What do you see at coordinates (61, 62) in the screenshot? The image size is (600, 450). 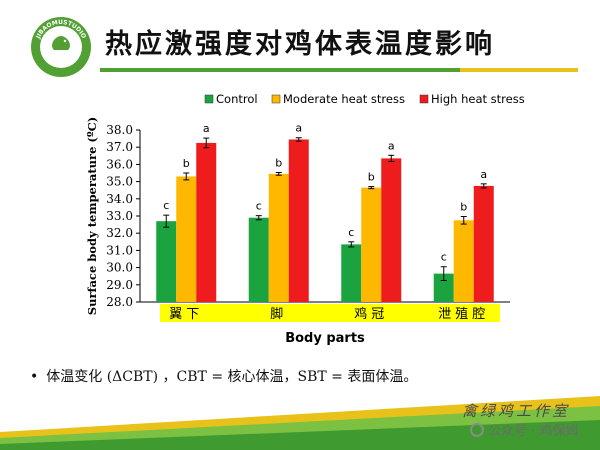 I see `logo-bottom-text: 鸡宝保` at bounding box center [61, 62].